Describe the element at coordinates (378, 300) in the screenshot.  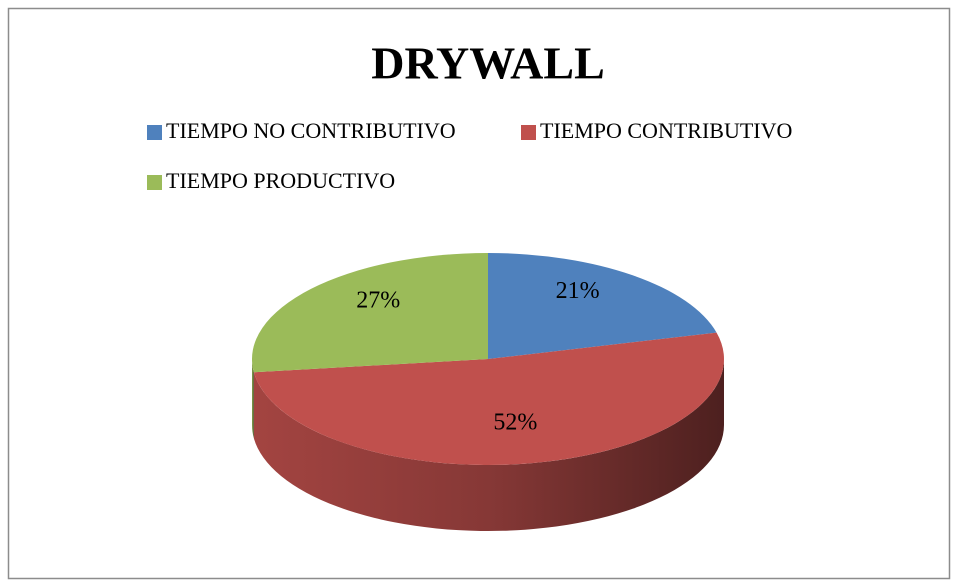
I see `data-label: 27%` at that location.